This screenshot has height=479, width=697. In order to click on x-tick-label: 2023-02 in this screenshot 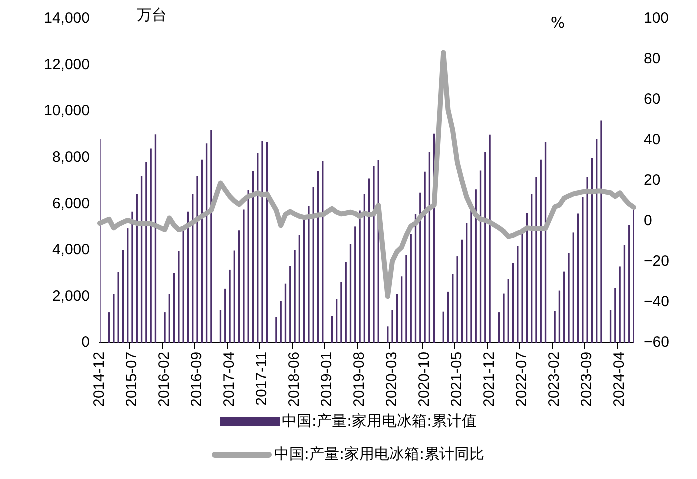, I will do `click(555, 380)`.